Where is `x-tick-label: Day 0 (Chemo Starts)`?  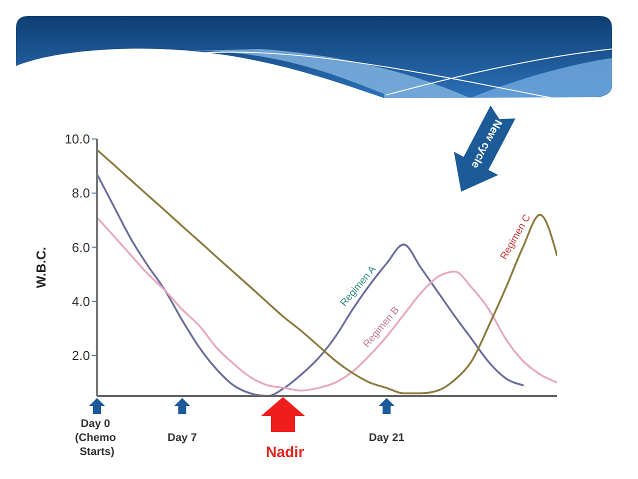 x-tick-label: Day 0 (Chemo Starts) is located at coordinates (97, 438).